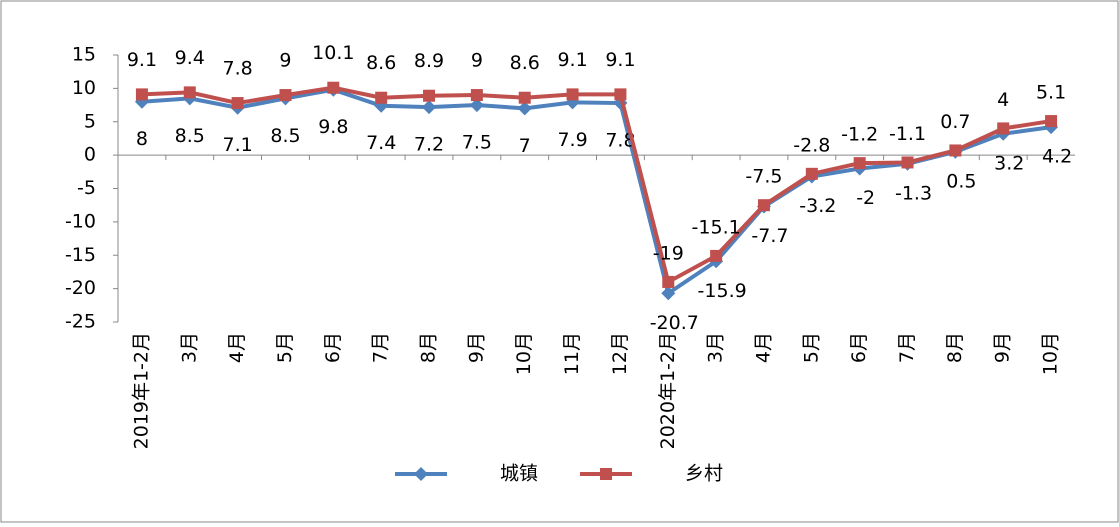 The width and height of the screenshot is (1119, 527). I want to click on data-label: 10.1, so click(333, 53).